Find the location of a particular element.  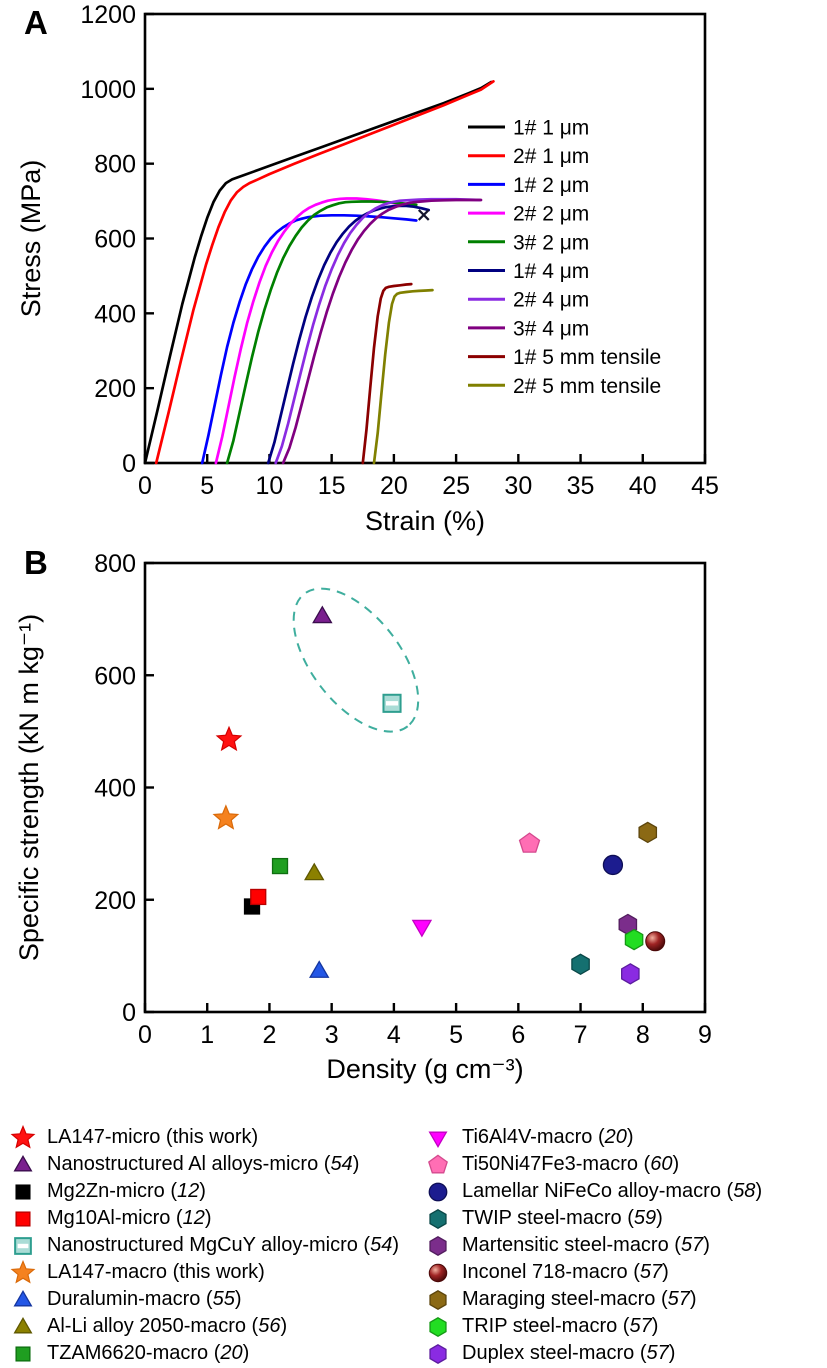

series-line-2-2-m is located at coordinates (308, 331).